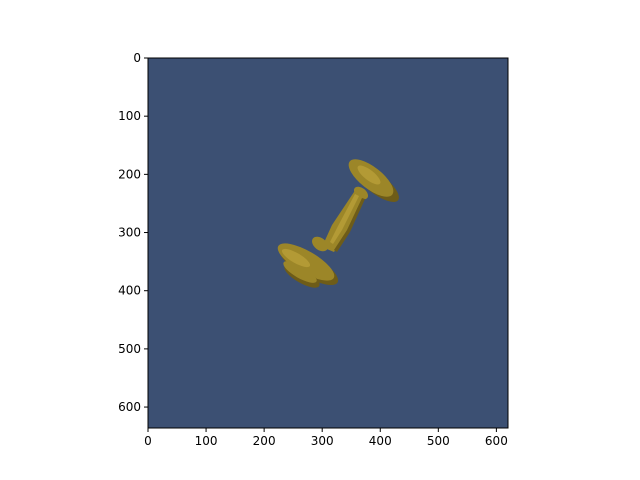 This screenshot has width=640, height=480. Describe the element at coordinates (129, 116) in the screenshot. I see `y-tick-label: 100` at that location.